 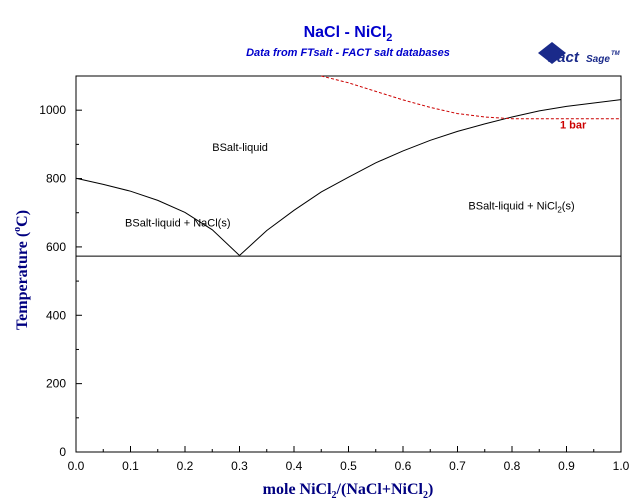 I want to click on x-tick-label: 0.4, so click(x=294, y=466).